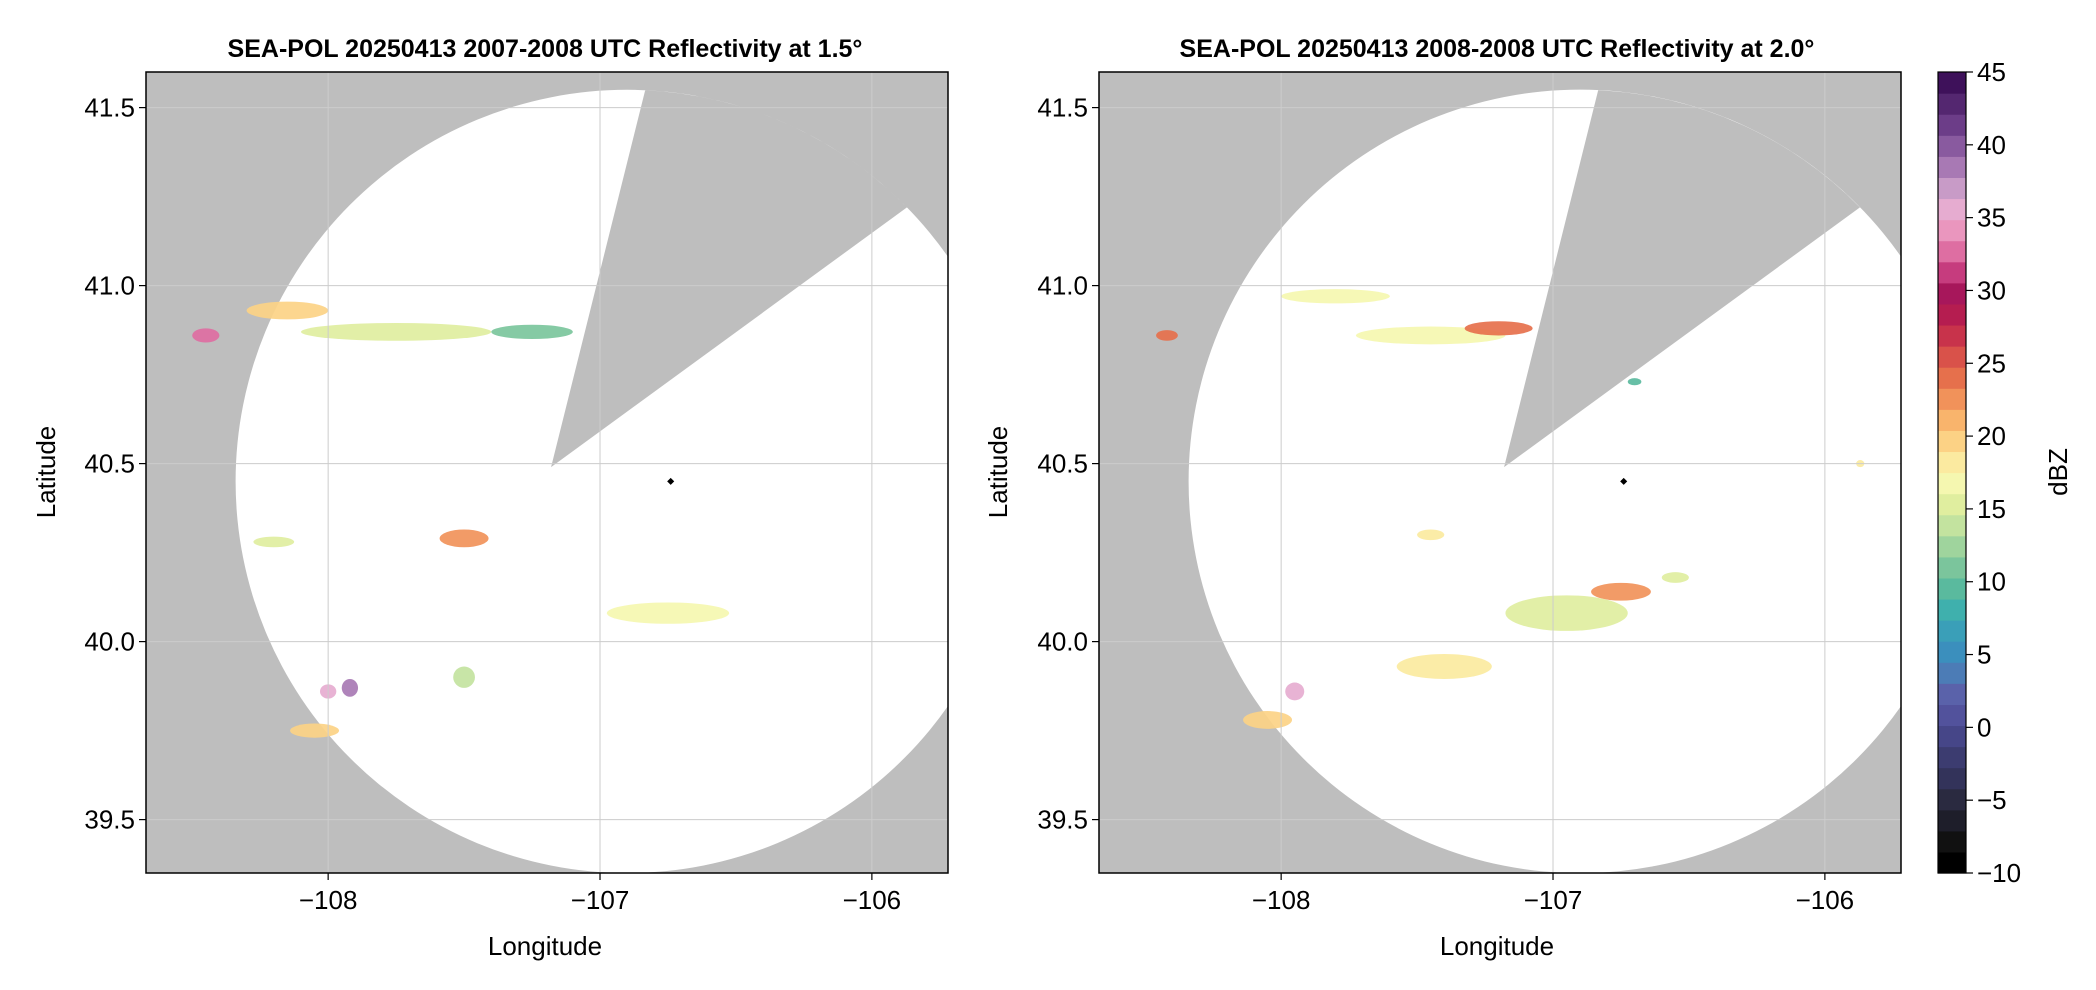  What do you see at coordinates (1984, 727) in the screenshot?
I see `colorbar-tick-label: 0` at bounding box center [1984, 727].